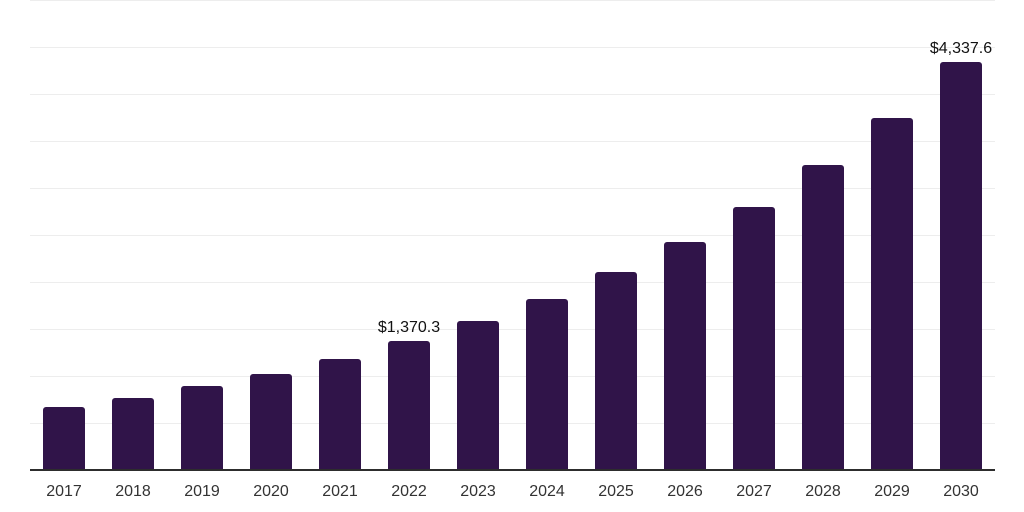 The width and height of the screenshot is (1024, 512). What do you see at coordinates (64, 438) in the screenshot?
I see `bar-2017` at bounding box center [64, 438].